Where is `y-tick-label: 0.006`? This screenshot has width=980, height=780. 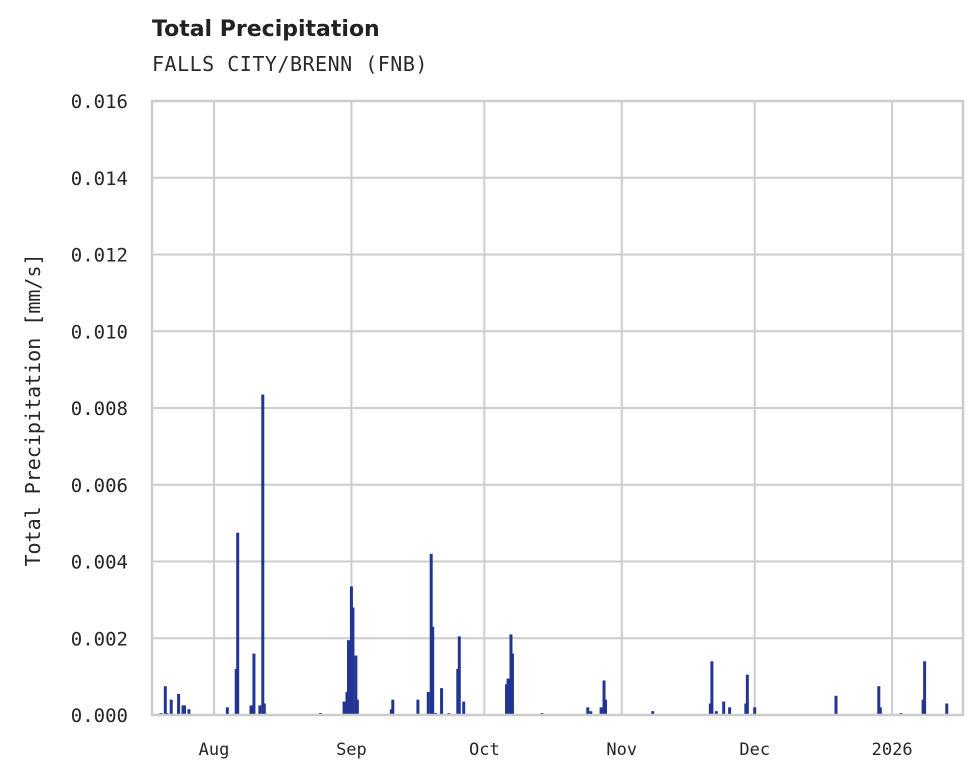 y-tick-label: 0.006 is located at coordinates (99, 486).